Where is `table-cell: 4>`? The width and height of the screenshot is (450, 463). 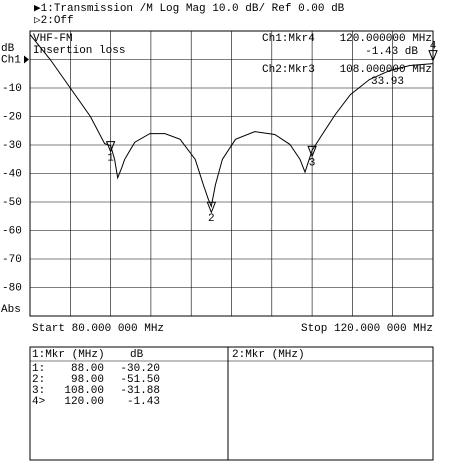
table-cell: 4> is located at coordinates (38, 402).